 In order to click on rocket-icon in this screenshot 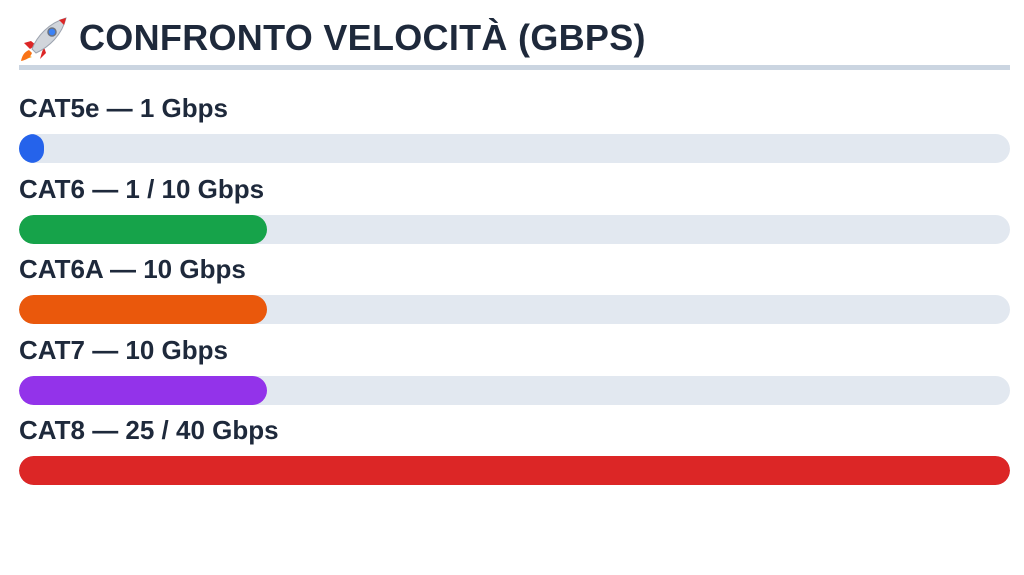, I will do `click(44, 38)`.